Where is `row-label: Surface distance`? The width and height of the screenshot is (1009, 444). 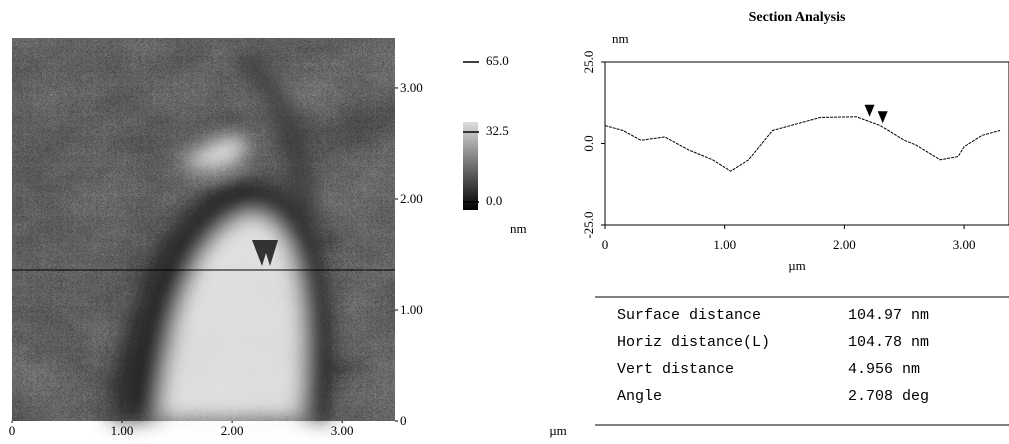
row-label: Surface distance is located at coordinates (689, 315).